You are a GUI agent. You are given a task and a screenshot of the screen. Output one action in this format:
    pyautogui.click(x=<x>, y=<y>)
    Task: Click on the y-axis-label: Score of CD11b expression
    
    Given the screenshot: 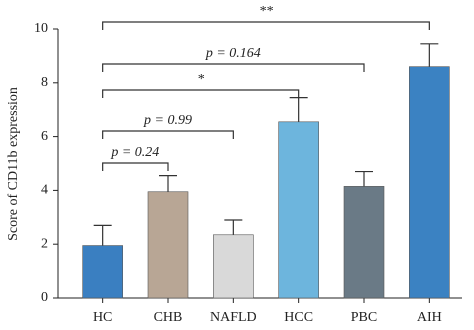 What is the action you would take?
    pyautogui.click(x=13, y=164)
    